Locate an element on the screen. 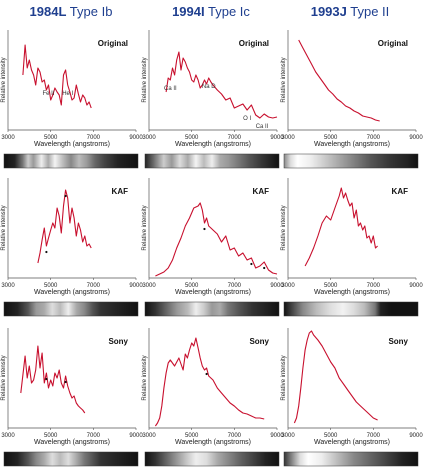  line-annotation: O I is located at coordinates (247, 119).